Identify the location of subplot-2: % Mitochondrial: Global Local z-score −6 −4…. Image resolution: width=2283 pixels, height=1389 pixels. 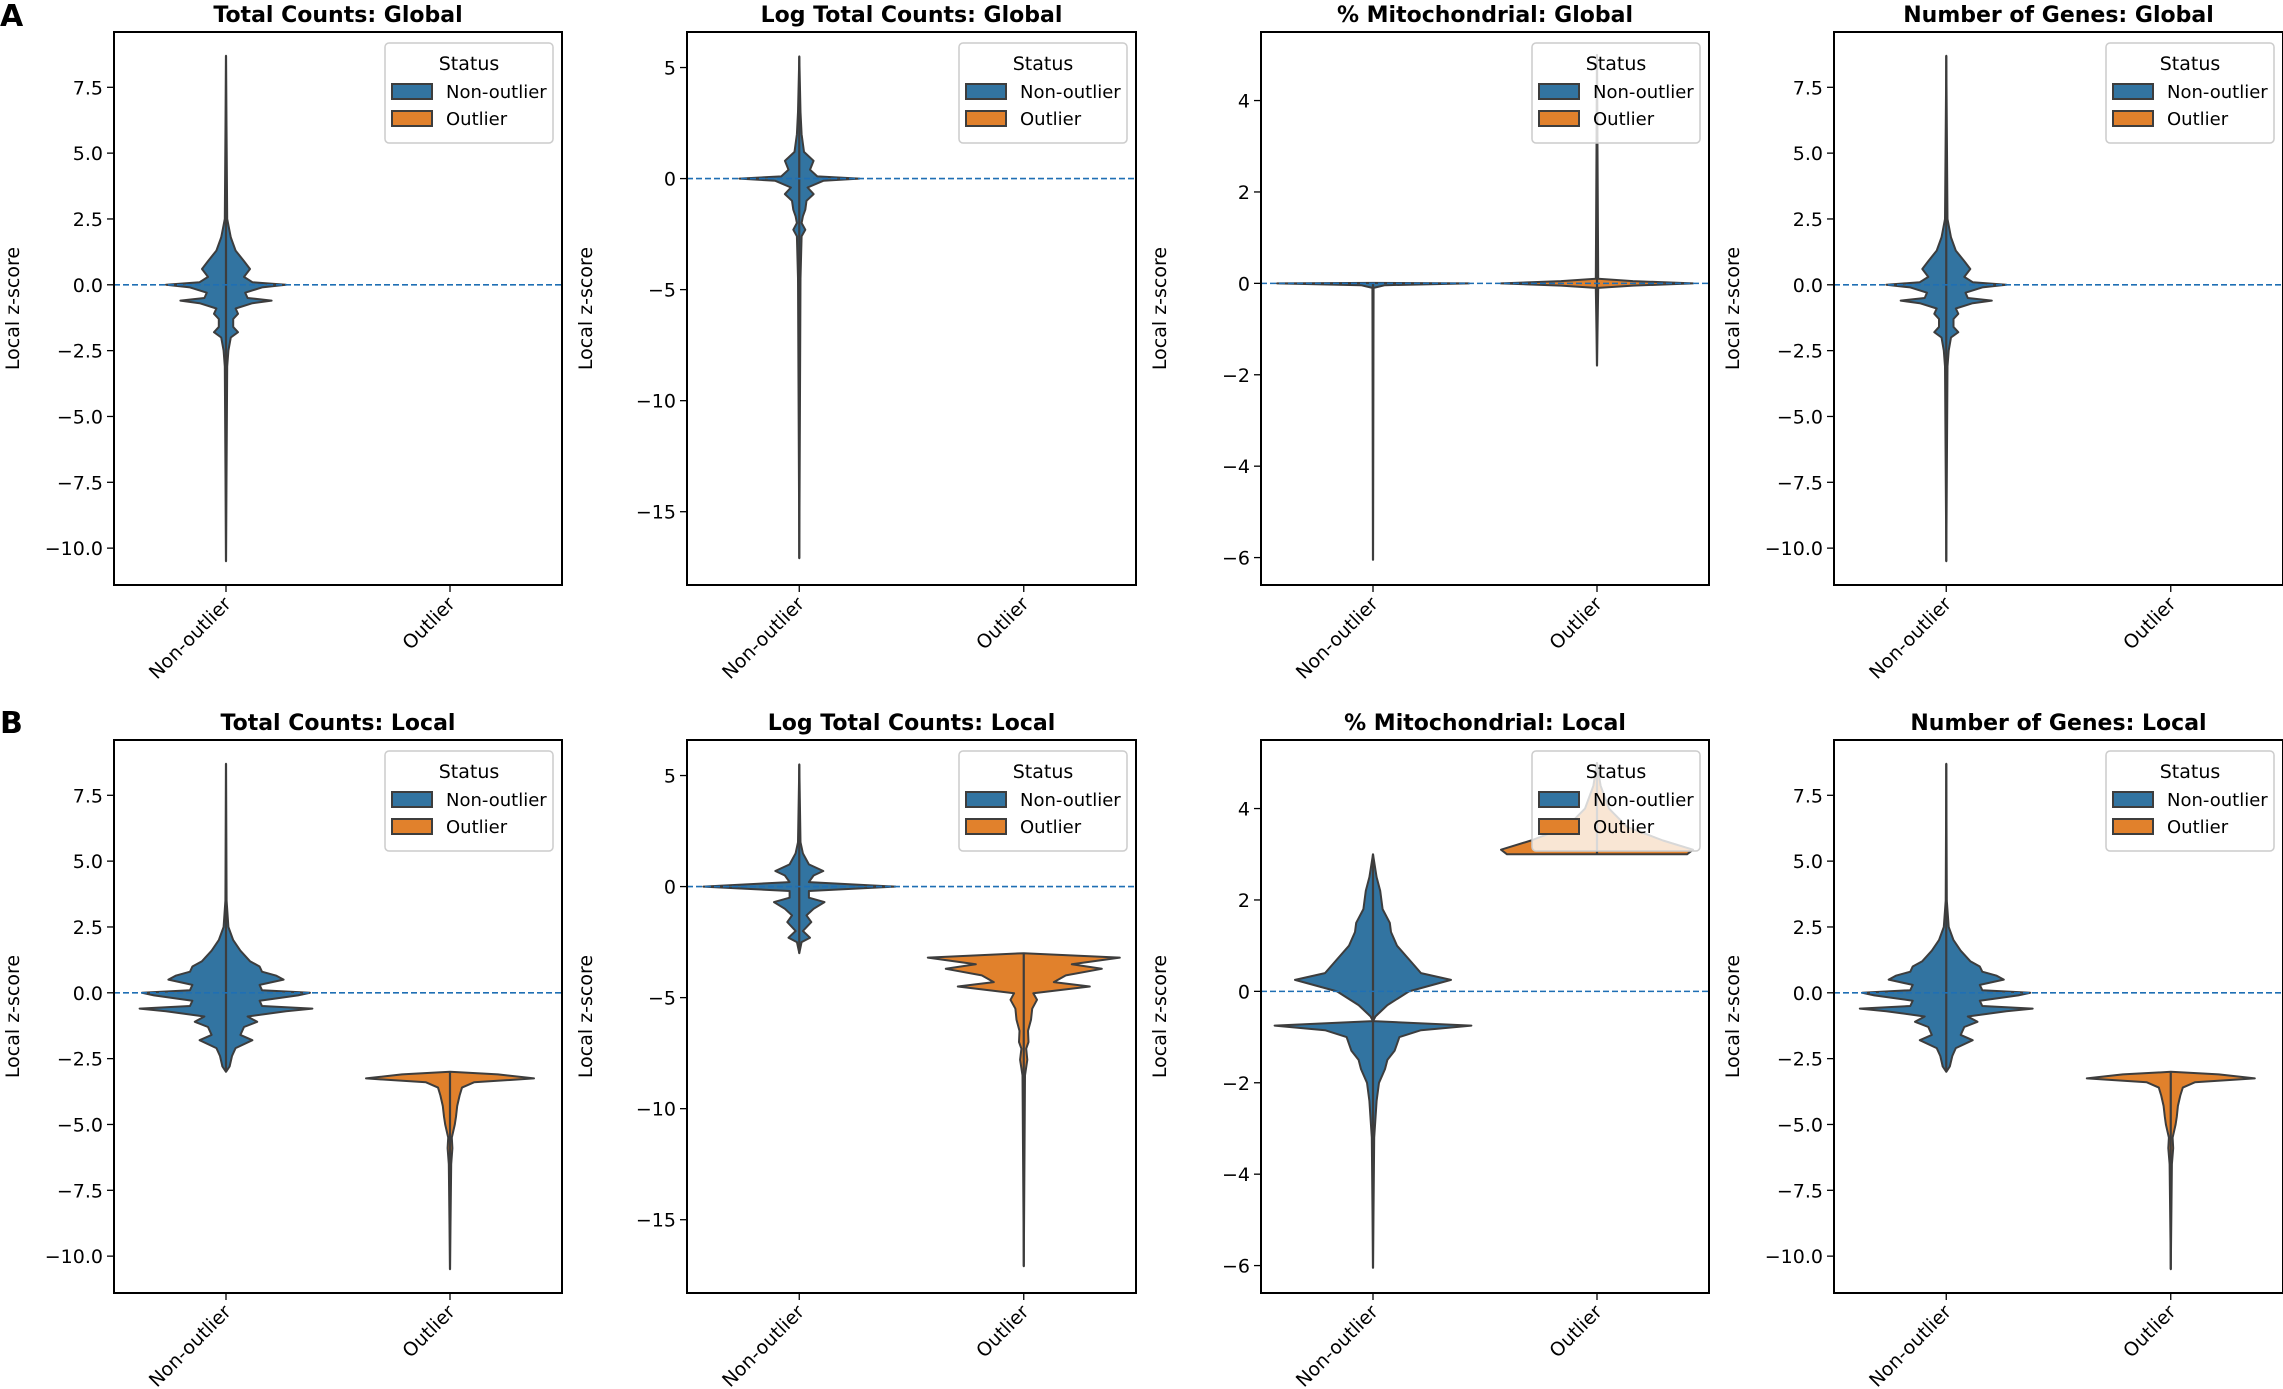
(1429, 343).